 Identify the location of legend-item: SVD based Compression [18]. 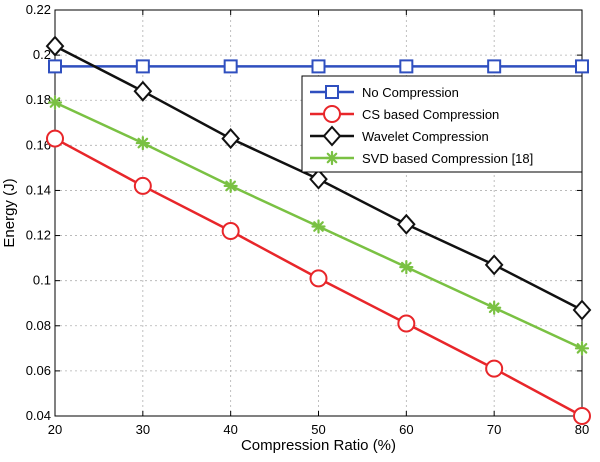
(421, 158).